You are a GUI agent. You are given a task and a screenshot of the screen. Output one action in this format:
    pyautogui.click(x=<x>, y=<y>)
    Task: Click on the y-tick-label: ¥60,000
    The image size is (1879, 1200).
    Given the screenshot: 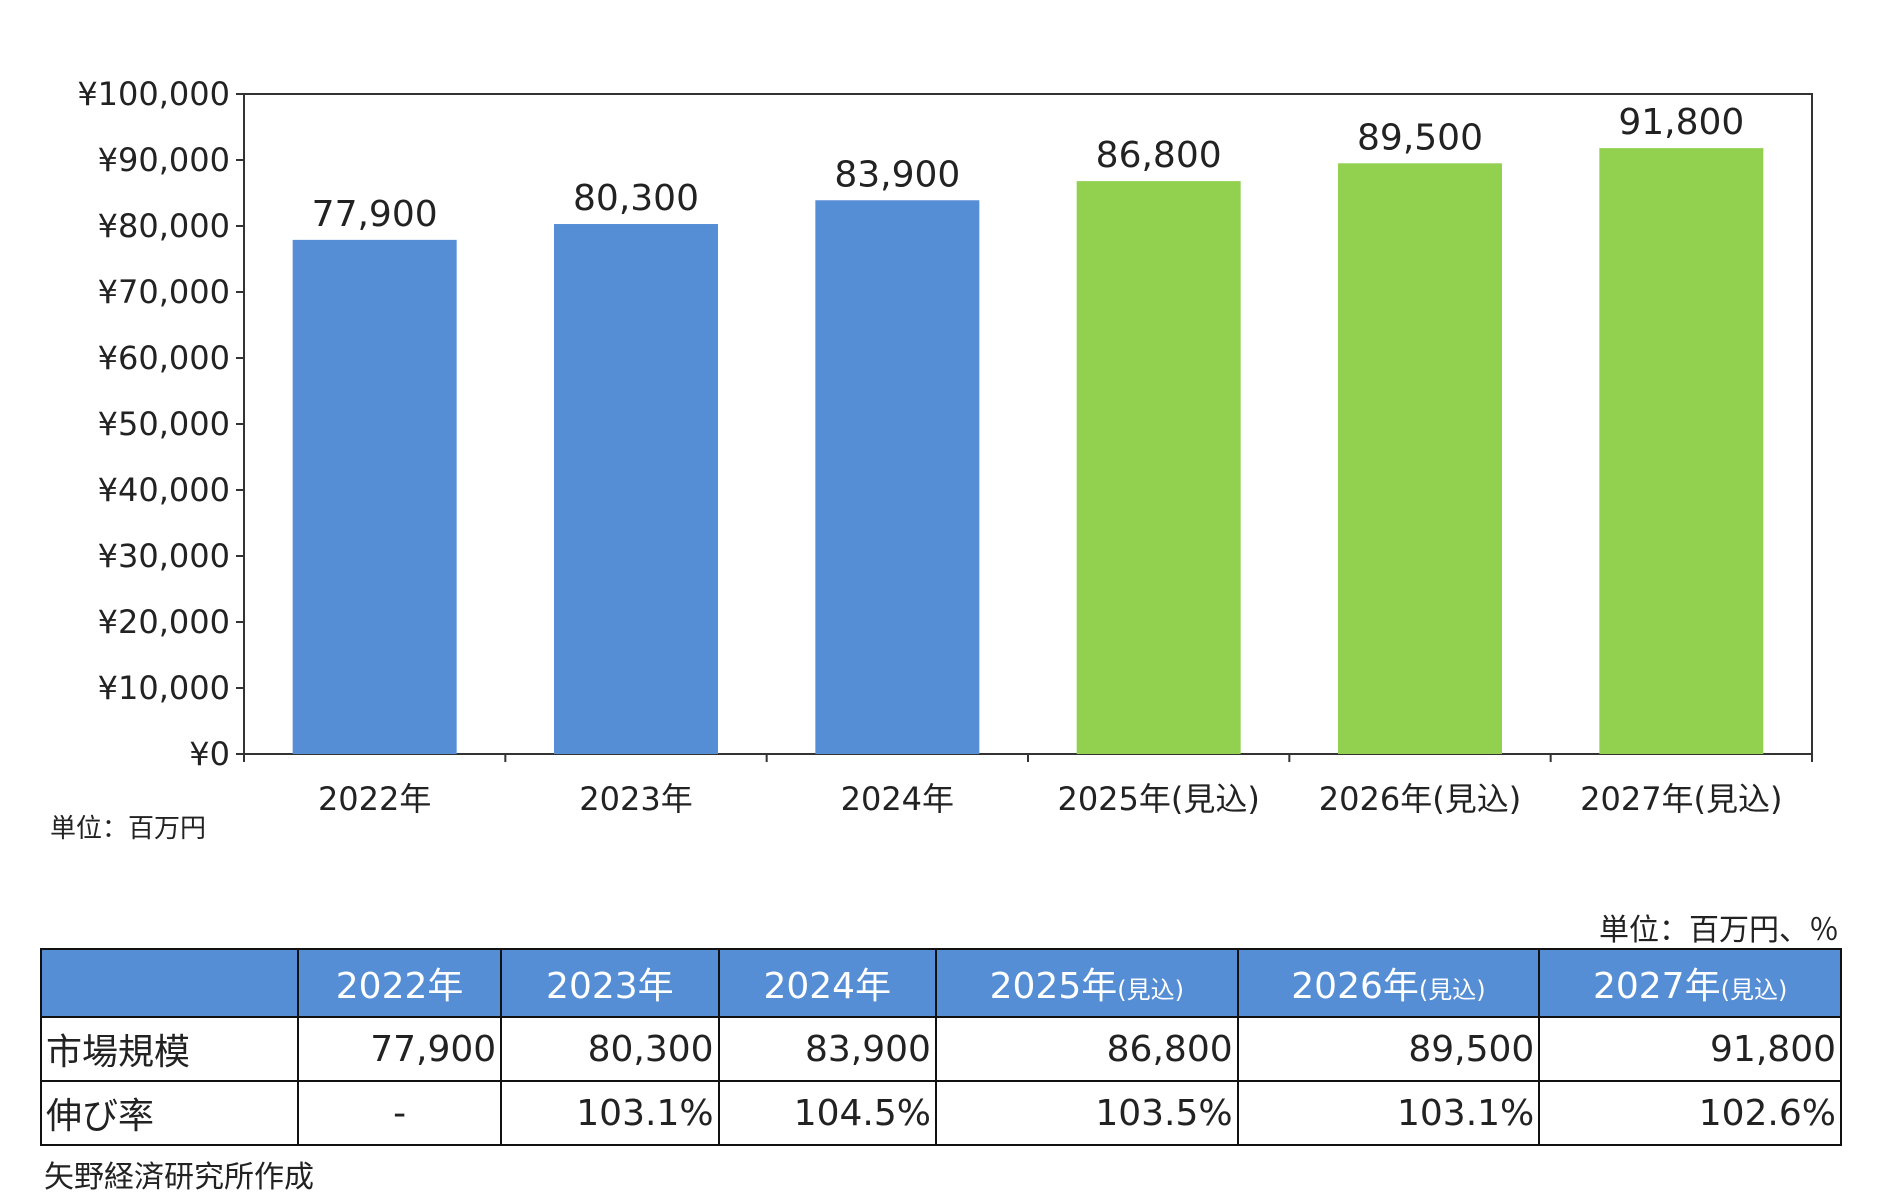 What is the action you would take?
    pyautogui.click(x=164, y=358)
    